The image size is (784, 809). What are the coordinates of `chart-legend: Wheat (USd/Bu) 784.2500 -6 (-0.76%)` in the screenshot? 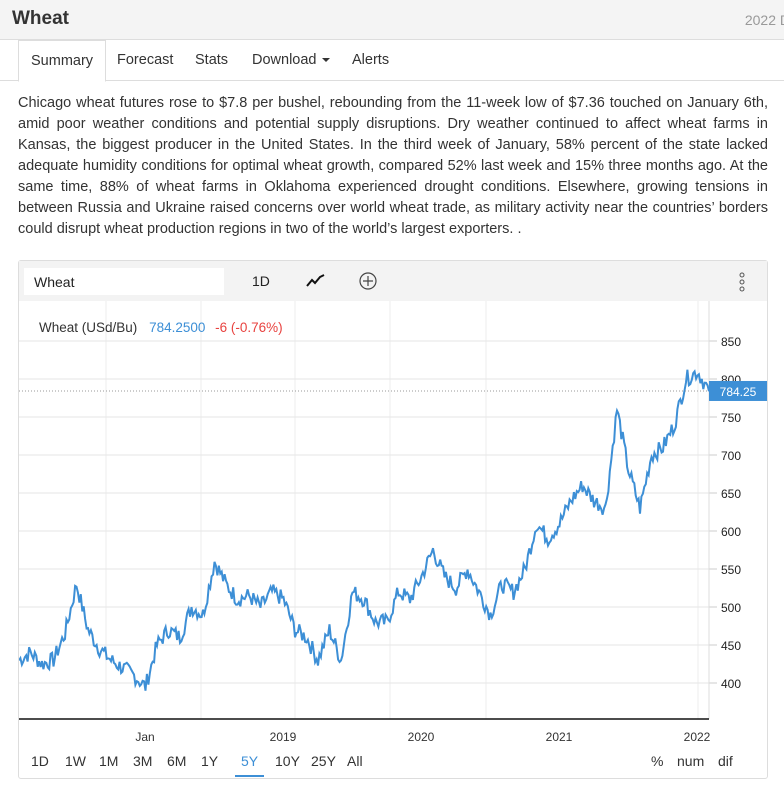 It's located at (161, 327).